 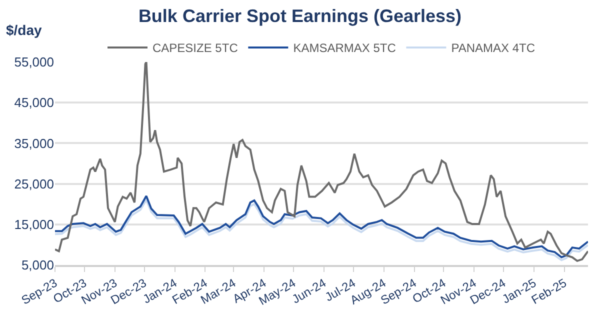 What do you see at coordinates (34, 102) in the screenshot?
I see `y-tick-label: 45,000` at bounding box center [34, 102].